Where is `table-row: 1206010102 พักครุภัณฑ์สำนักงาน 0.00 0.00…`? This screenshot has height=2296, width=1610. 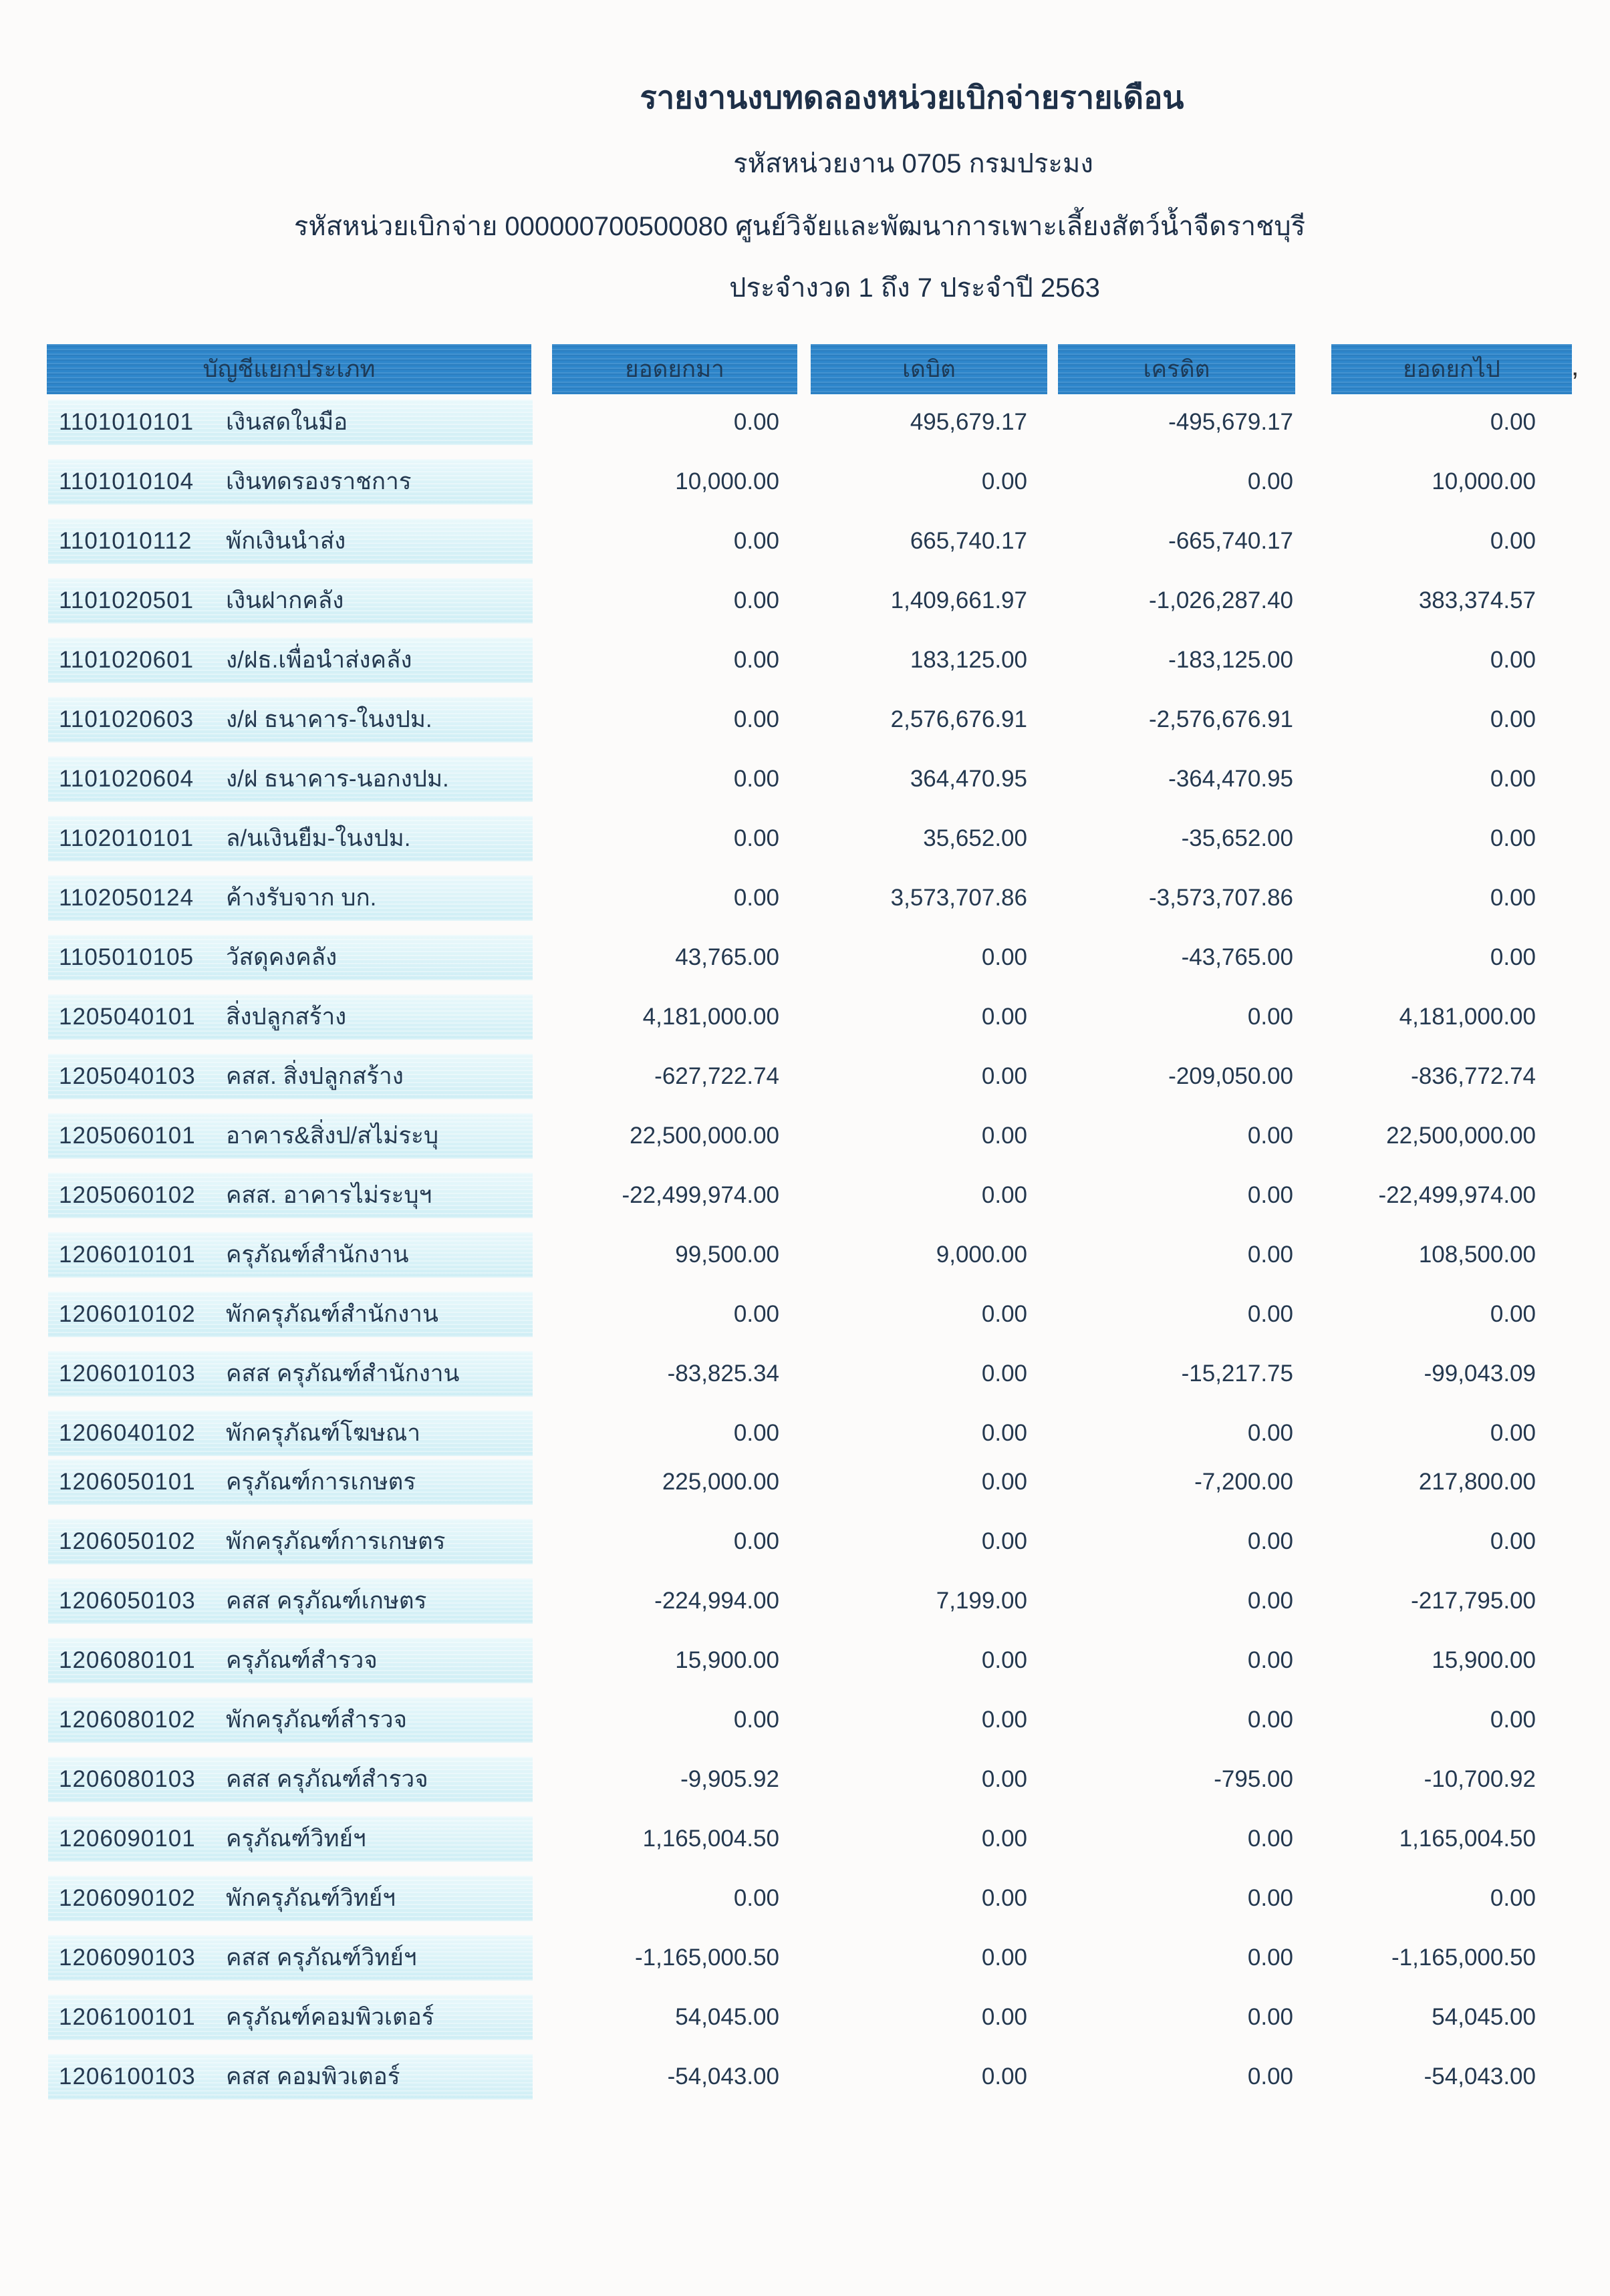
table-row: 1206010102 พักครุภัณฑ์สำนักงาน 0.00 0.00… is located at coordinates (805, 1314).